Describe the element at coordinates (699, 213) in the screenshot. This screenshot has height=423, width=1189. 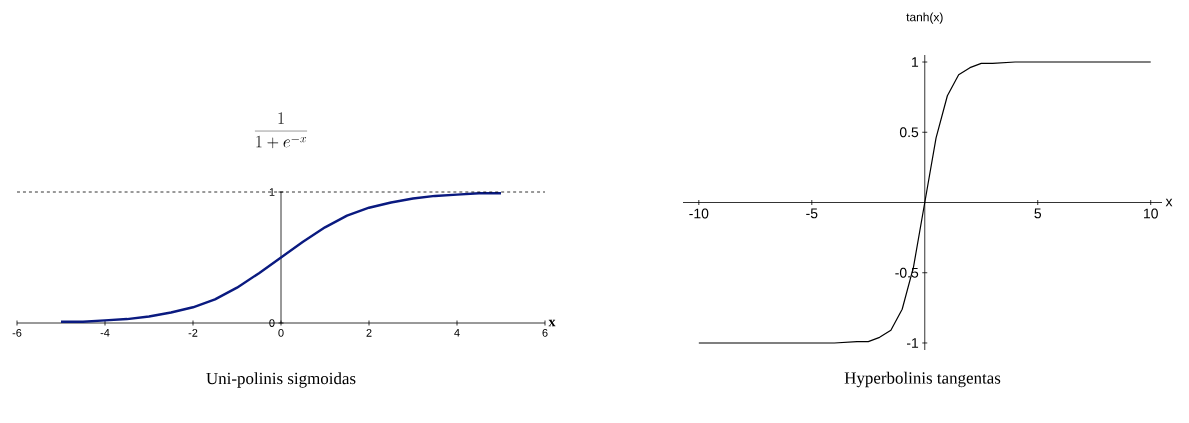
I see `x-tick-label: -10` at that location.